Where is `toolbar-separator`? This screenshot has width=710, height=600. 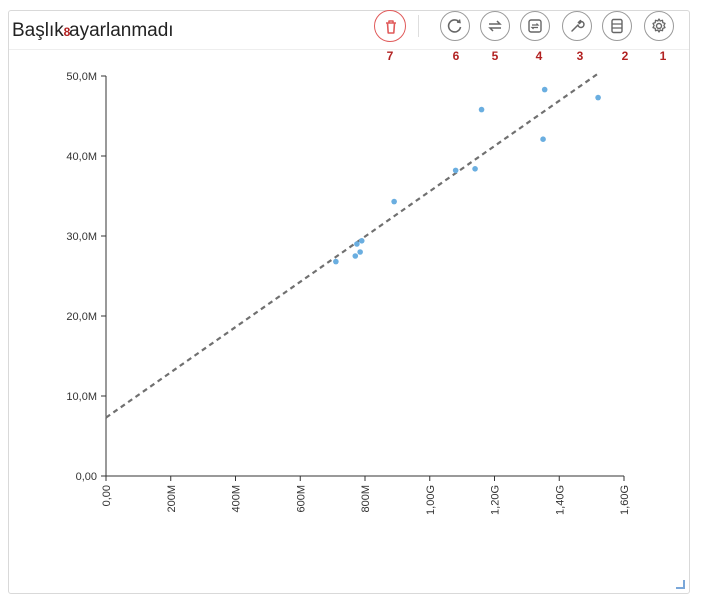
toolbar-separator is located at coordinates (418, 26).